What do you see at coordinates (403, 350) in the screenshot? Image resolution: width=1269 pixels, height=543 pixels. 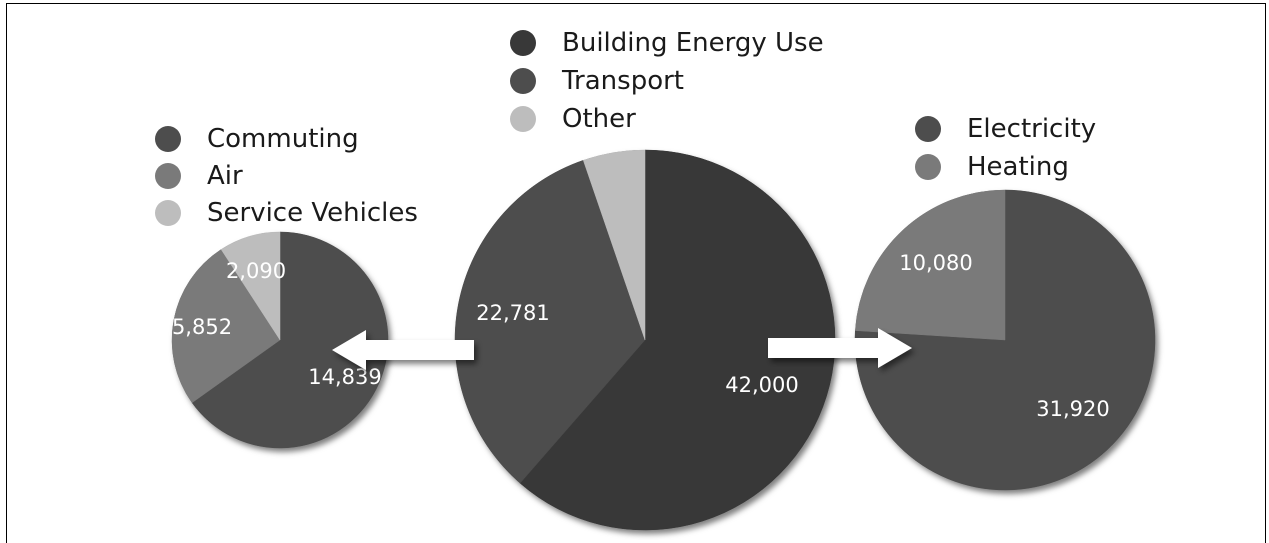 I see `arrow-left` at bounding box center [403, 350].